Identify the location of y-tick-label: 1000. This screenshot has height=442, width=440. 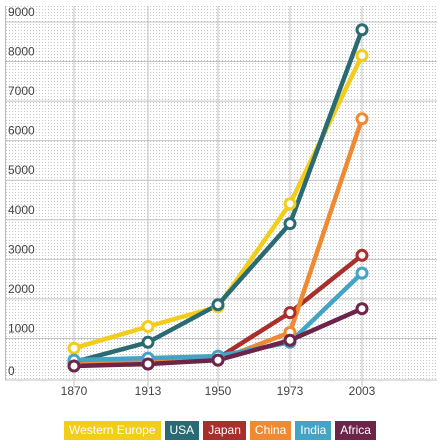
(21, 328).